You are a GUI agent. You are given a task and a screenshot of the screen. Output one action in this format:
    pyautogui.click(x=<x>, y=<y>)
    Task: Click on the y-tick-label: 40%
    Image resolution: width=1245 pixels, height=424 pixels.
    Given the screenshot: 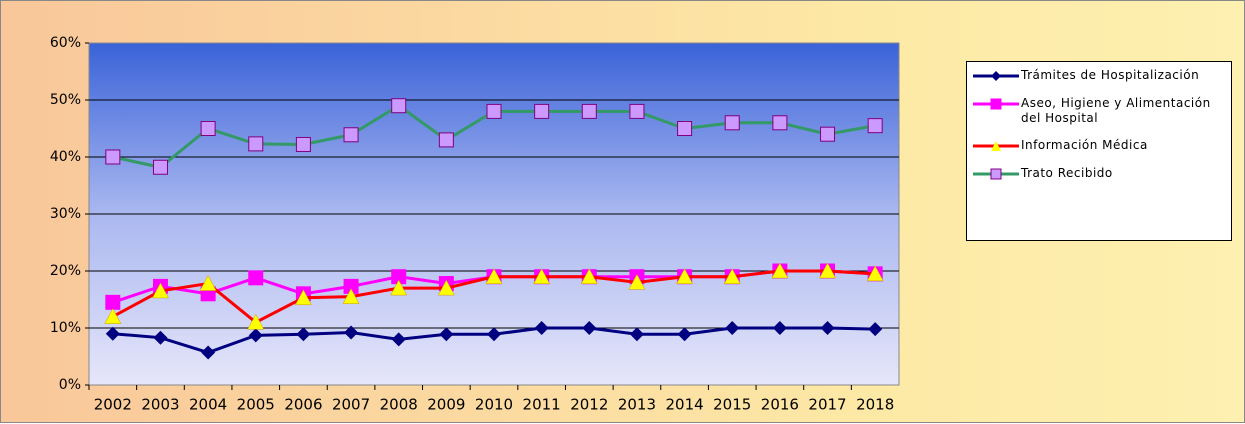 What is the action you would take?
    pyautogui.click(x=65, y=157)
    